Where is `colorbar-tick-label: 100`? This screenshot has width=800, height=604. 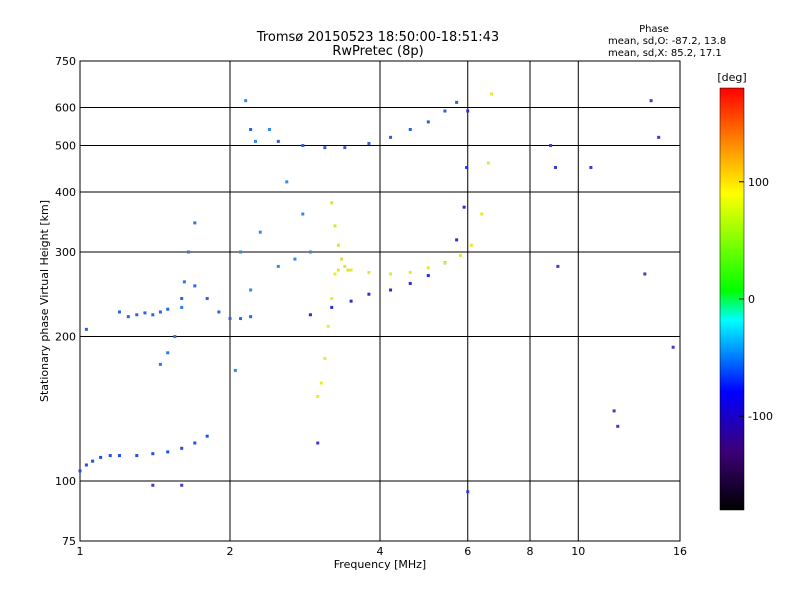
colorbar-tick-label: 100 is located at coordinates (758, 182).